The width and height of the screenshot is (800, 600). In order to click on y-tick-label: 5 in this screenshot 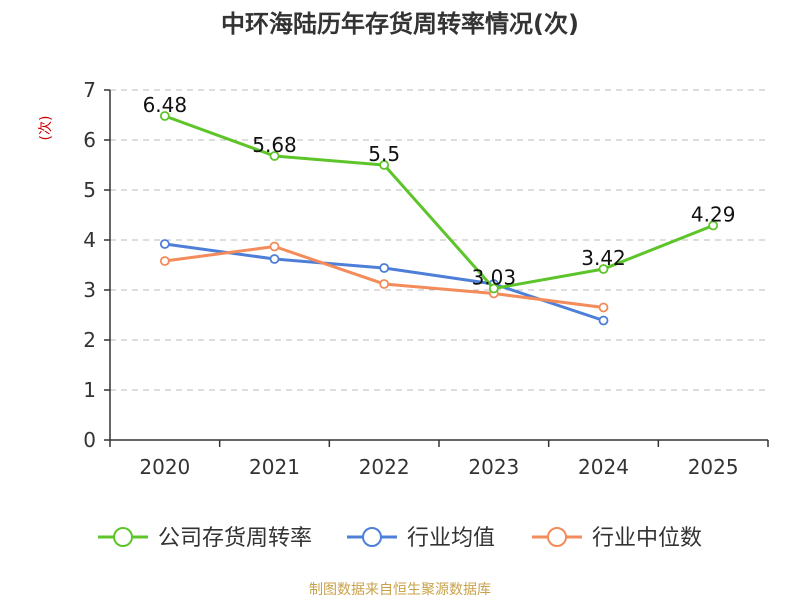, I will do `click(89, 190)`.